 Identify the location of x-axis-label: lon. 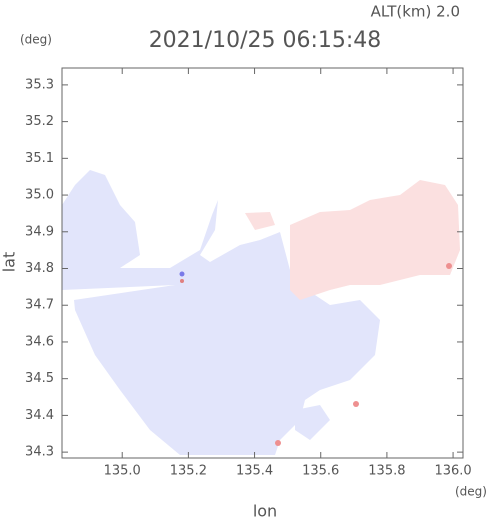
(265, 511).